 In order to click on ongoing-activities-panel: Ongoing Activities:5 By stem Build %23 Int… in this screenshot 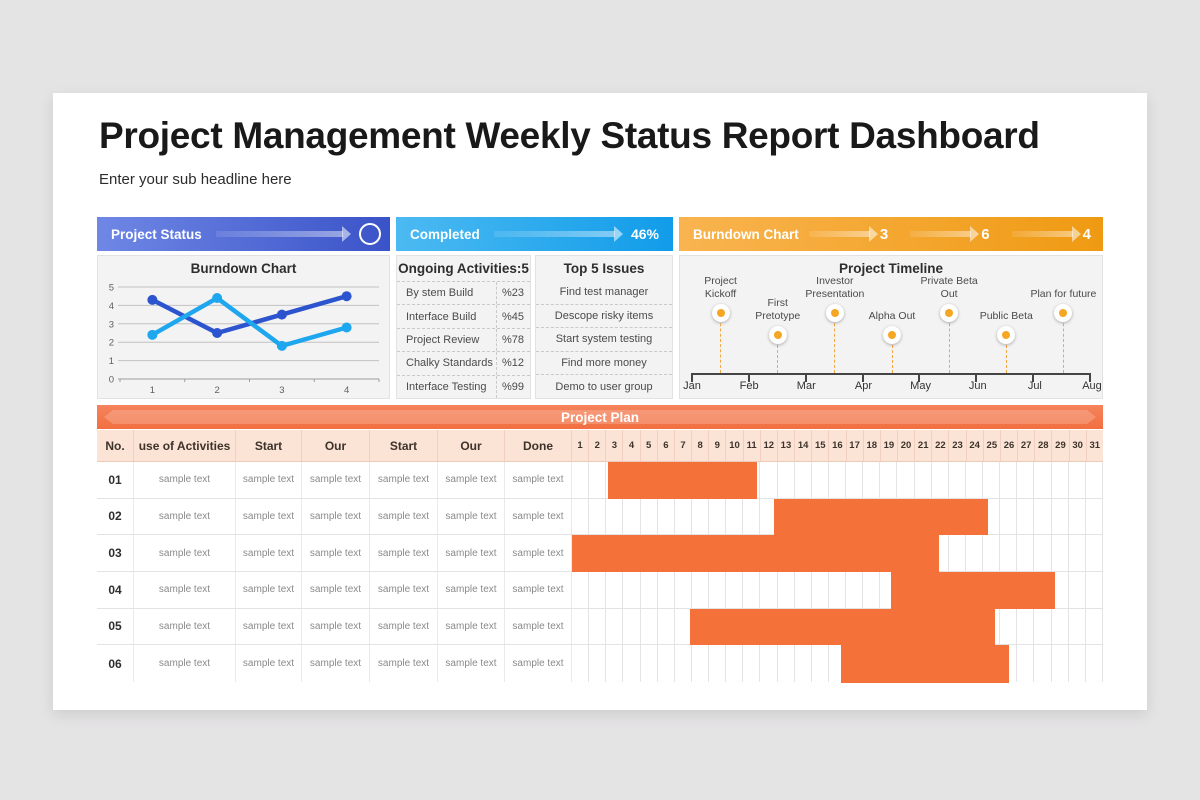, I will do `click(463, 327)`.